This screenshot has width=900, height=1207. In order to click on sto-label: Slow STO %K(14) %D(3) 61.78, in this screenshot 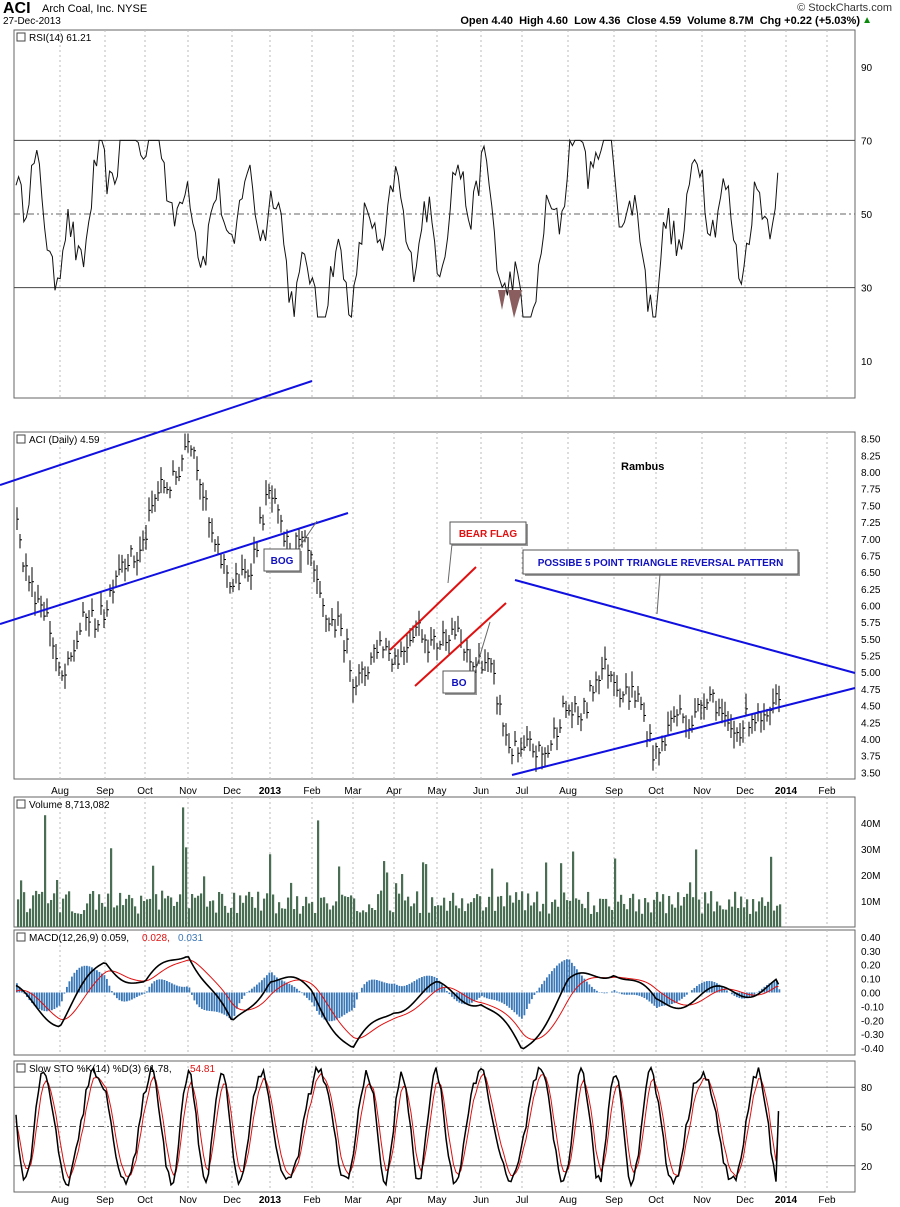, I will do `click(100, 1069)`.